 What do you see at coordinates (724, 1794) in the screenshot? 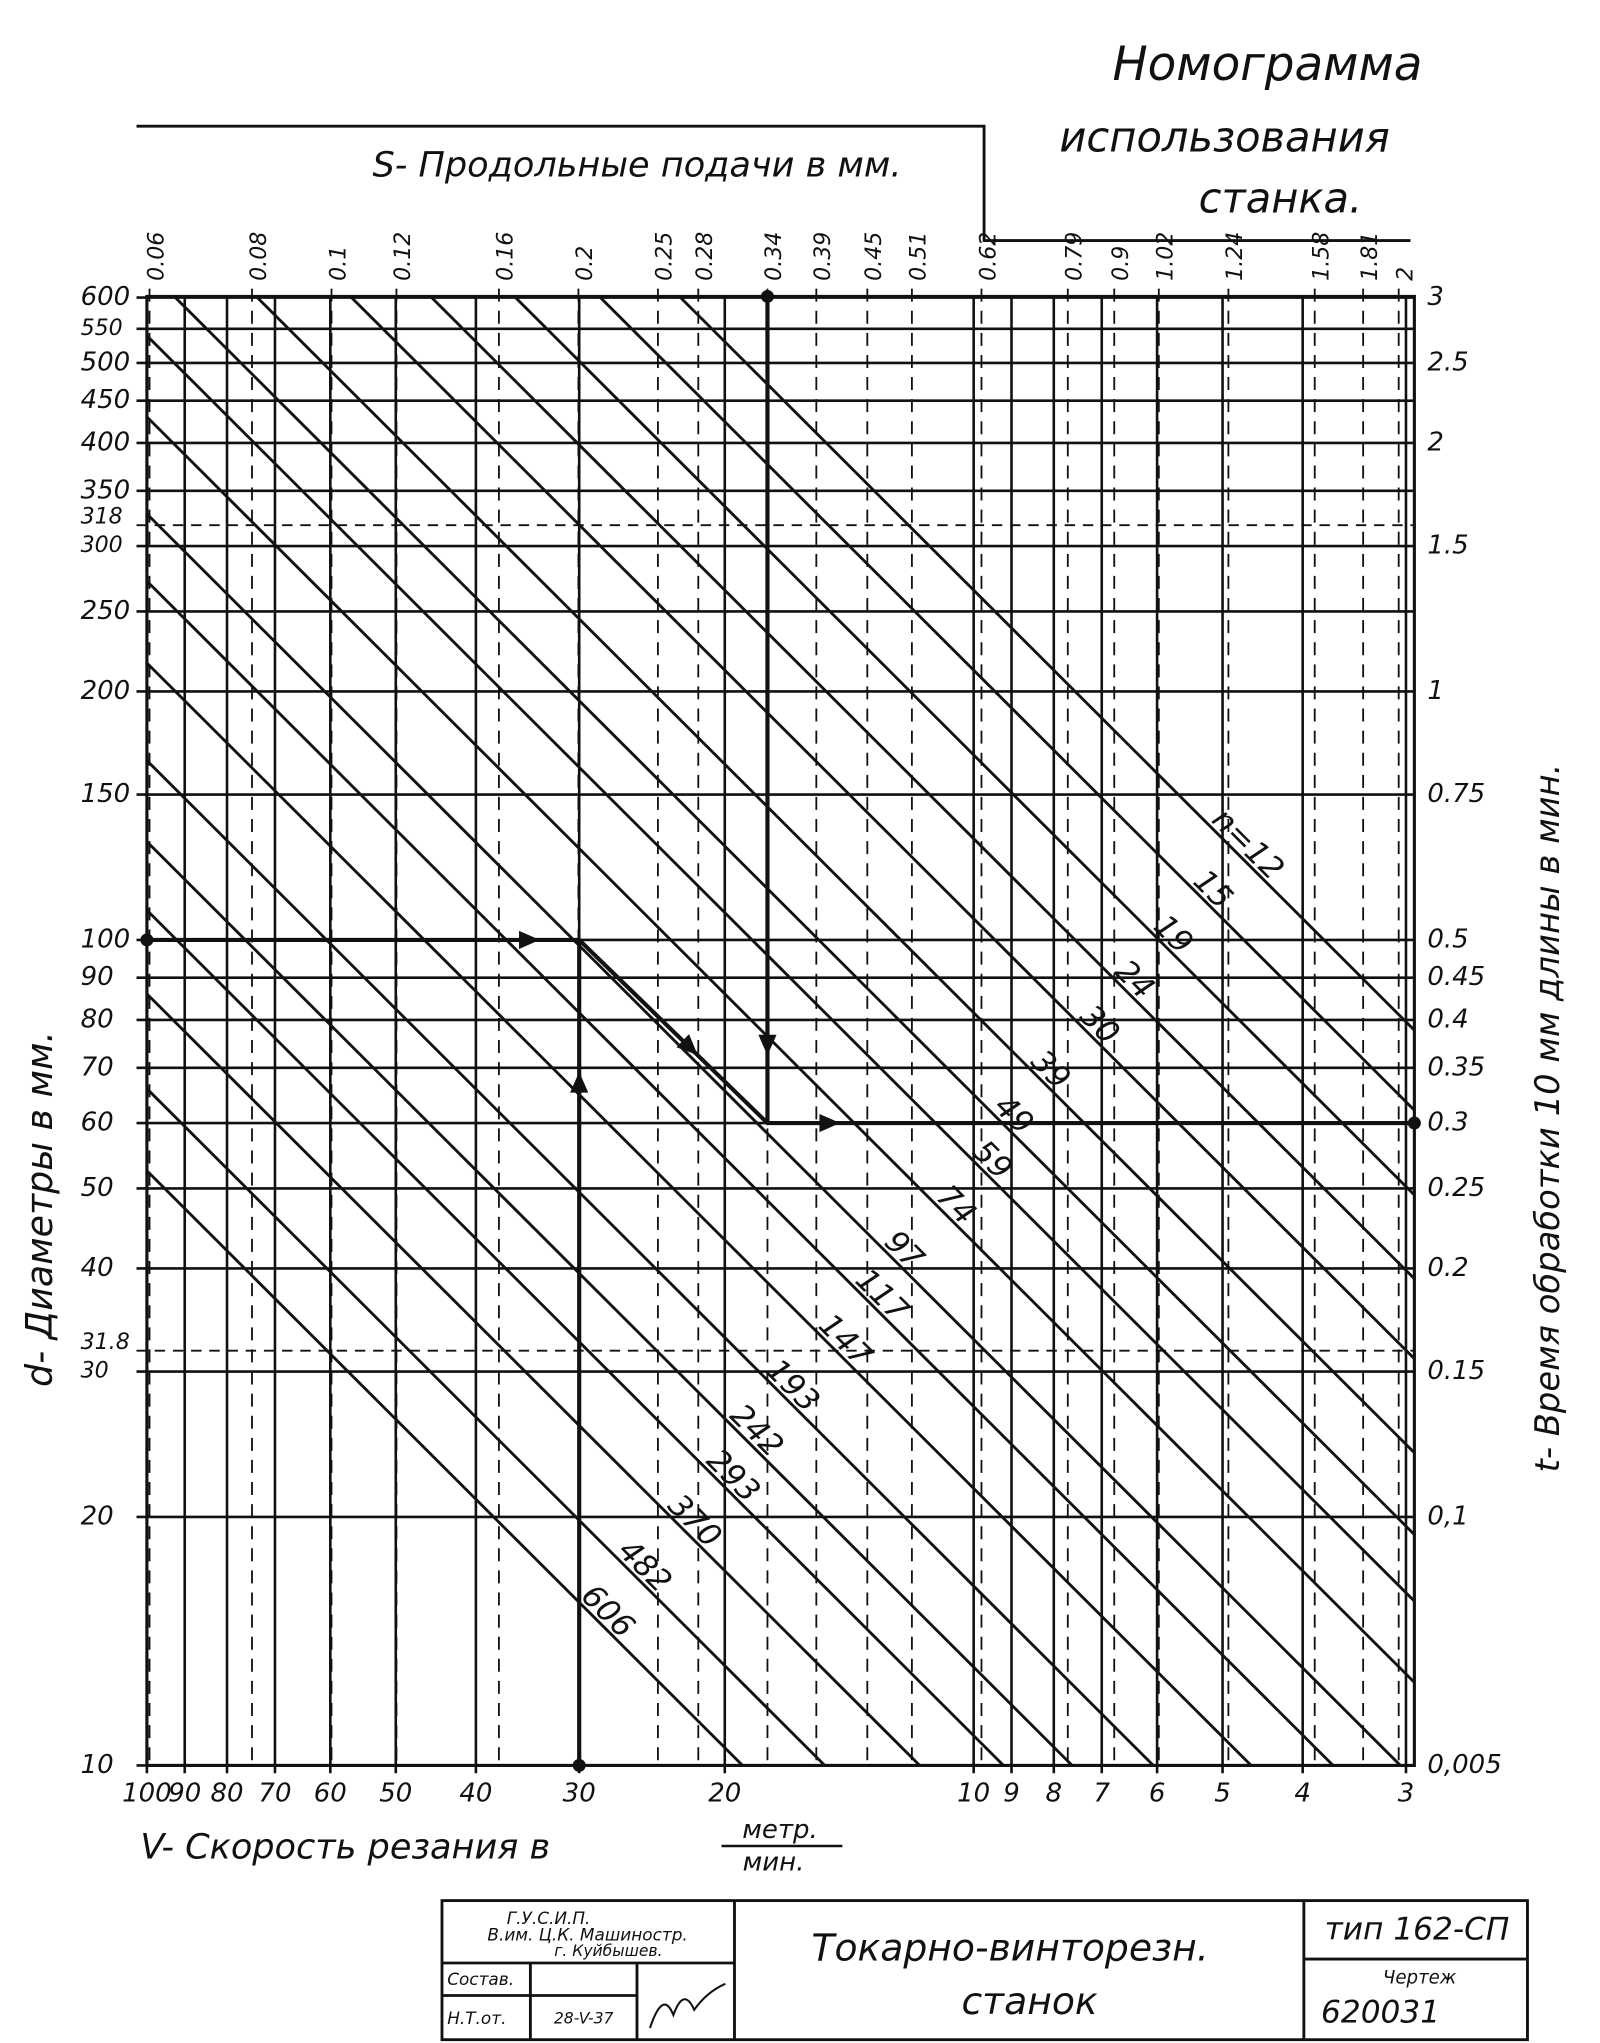
I see `v-tick-label: 20` at bounding box center [724, 1794].